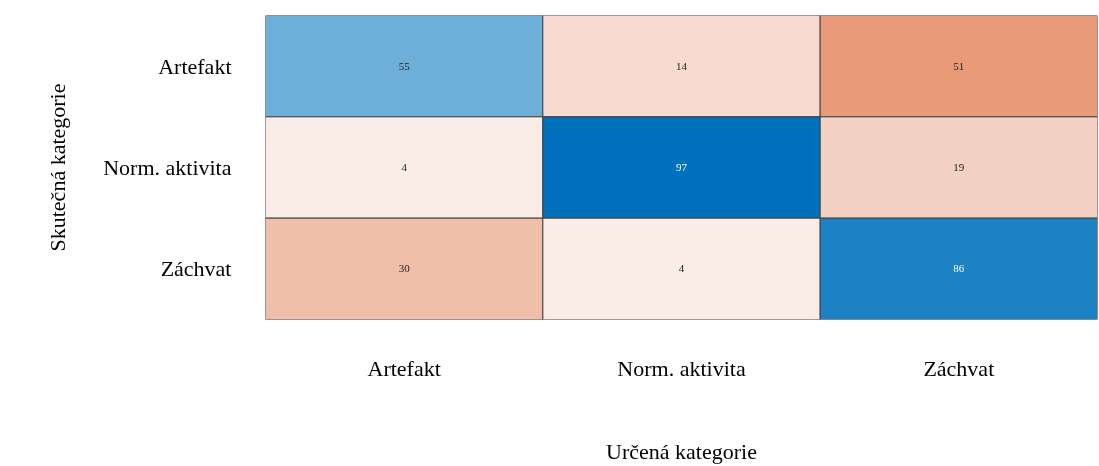 This screenshot has height=466, width=1099. What do you see at coordinates (681, 368) in the screenshot?
I see `x-tick-label: Norm. aktivita` at bounding box center [681, 368].